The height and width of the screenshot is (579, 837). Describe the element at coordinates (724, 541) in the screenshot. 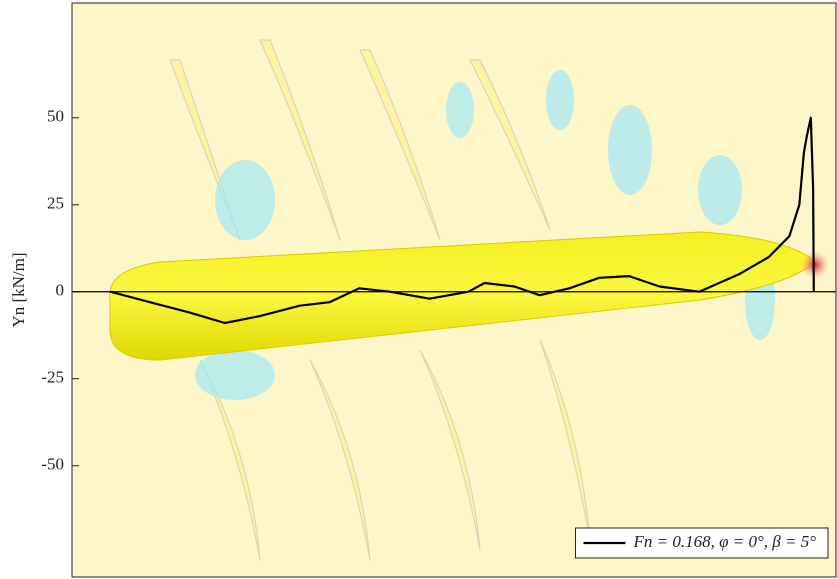

I see `legend-label: Fn = 0.168, φ = 0°, β = 5°` at that location.